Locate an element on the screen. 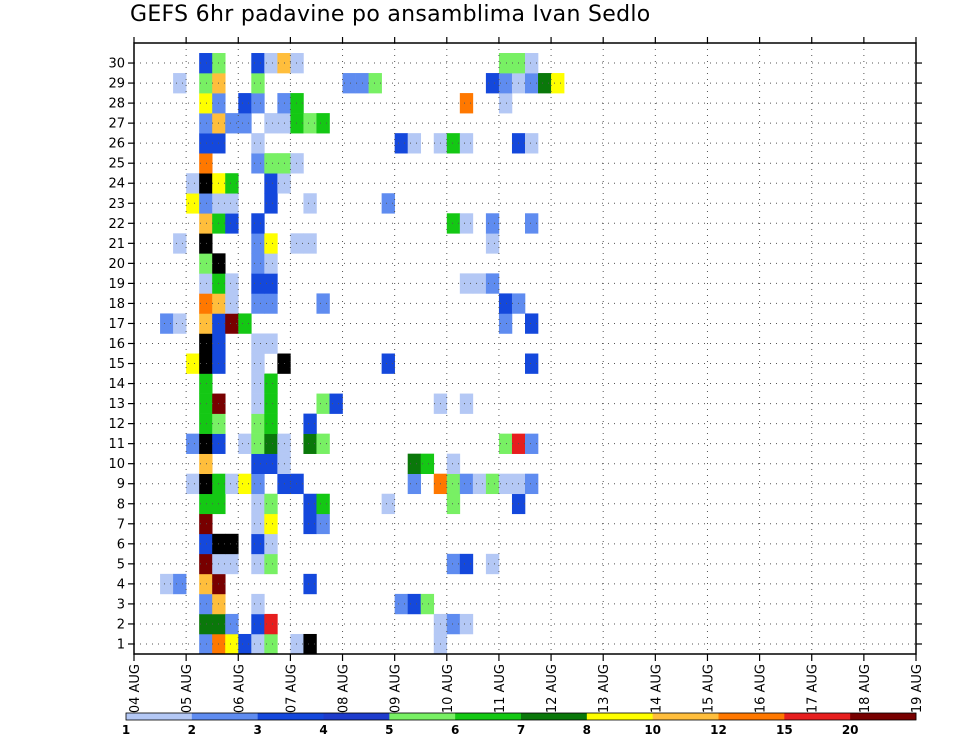 This screenshot has height=742, width=960. y-tick-label: 12 is located at coordinates (116, 424).